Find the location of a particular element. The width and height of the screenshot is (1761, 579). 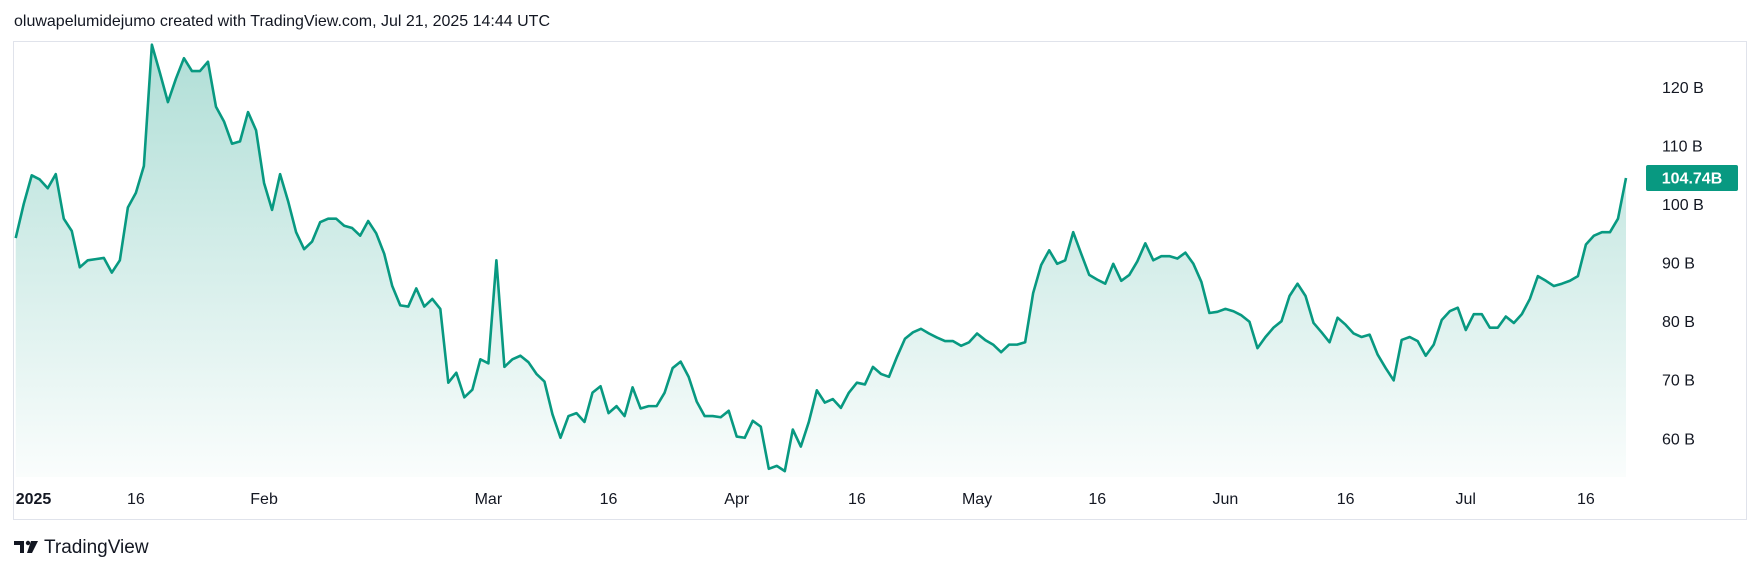

x-tick-label: Jun is located at coordinates (1226, 499).